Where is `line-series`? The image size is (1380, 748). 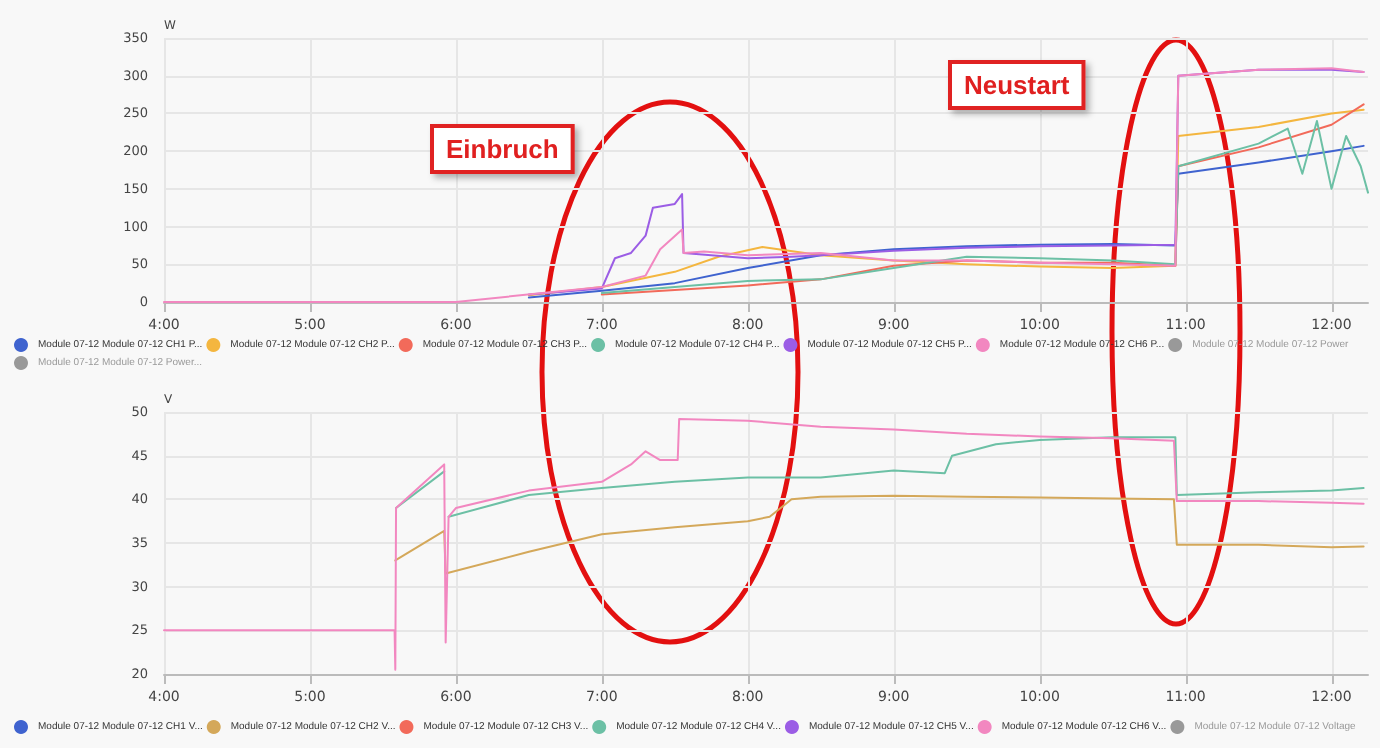
line-series is located at coordinates (879, 534).